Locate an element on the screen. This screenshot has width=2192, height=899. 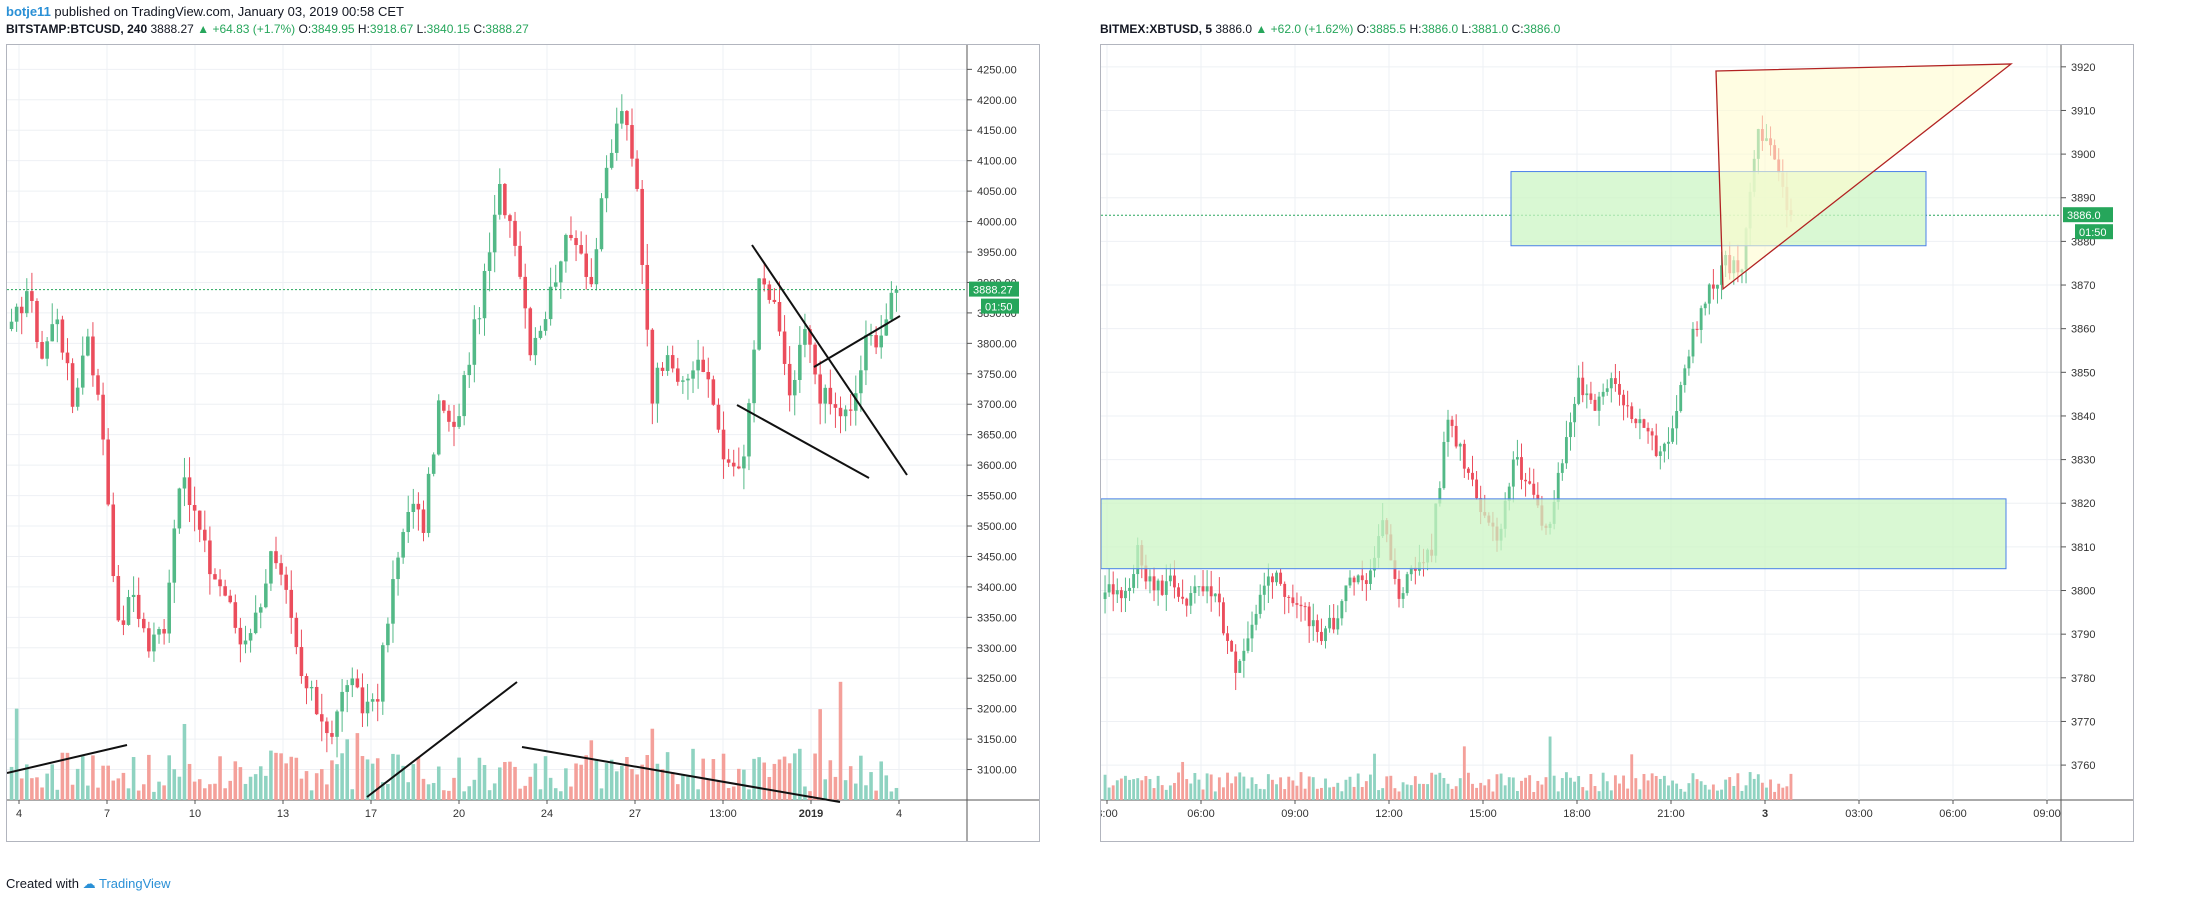
right-up-arrow-icon: ▲ is located at coordinates (1261, 29).